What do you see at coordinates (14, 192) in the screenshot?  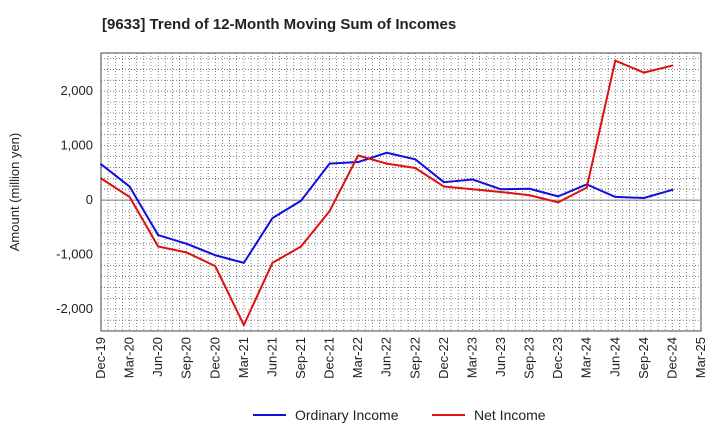 I see `y-axis-label: Amount (million yen)` at bounding box center [14, 192].